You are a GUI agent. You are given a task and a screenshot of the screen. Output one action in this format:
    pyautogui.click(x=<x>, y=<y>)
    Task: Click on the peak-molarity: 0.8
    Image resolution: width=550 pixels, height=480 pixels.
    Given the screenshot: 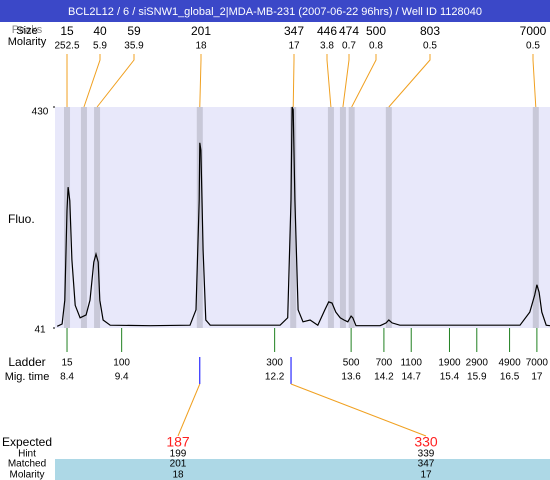 What is the action you would take?
    pyautogui.click(x=376, y=46)
    